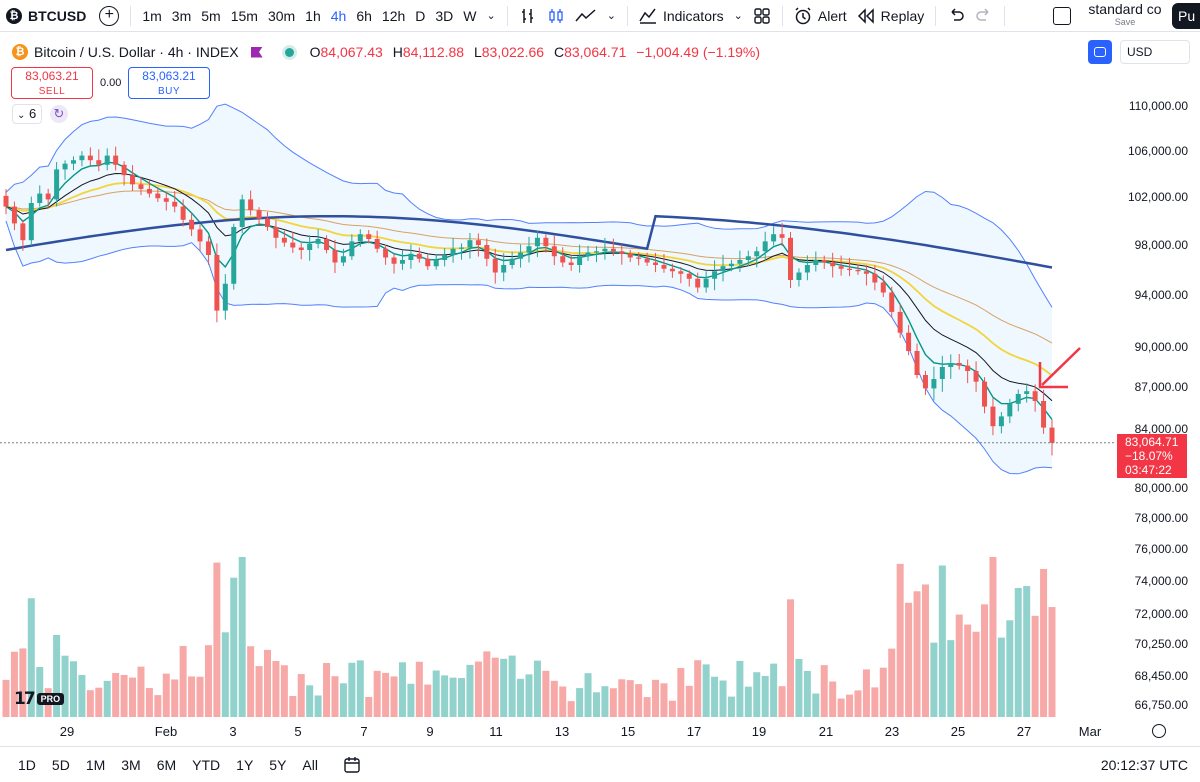 The image size is (1200, 782). What do you see at coordinates (109, 16) in the screenshot?
I see `compare-button: +` at bounding box center [109, 16].